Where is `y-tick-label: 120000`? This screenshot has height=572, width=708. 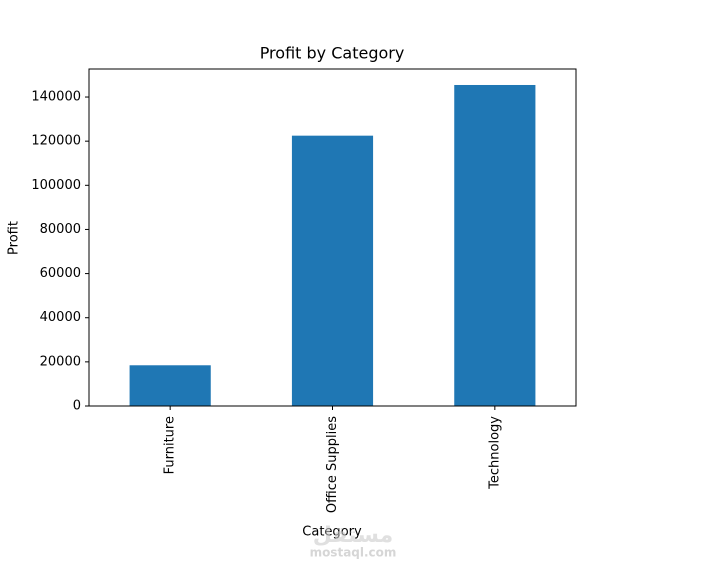
y-tick-label: 120000 is located at coordinates (56, 141).